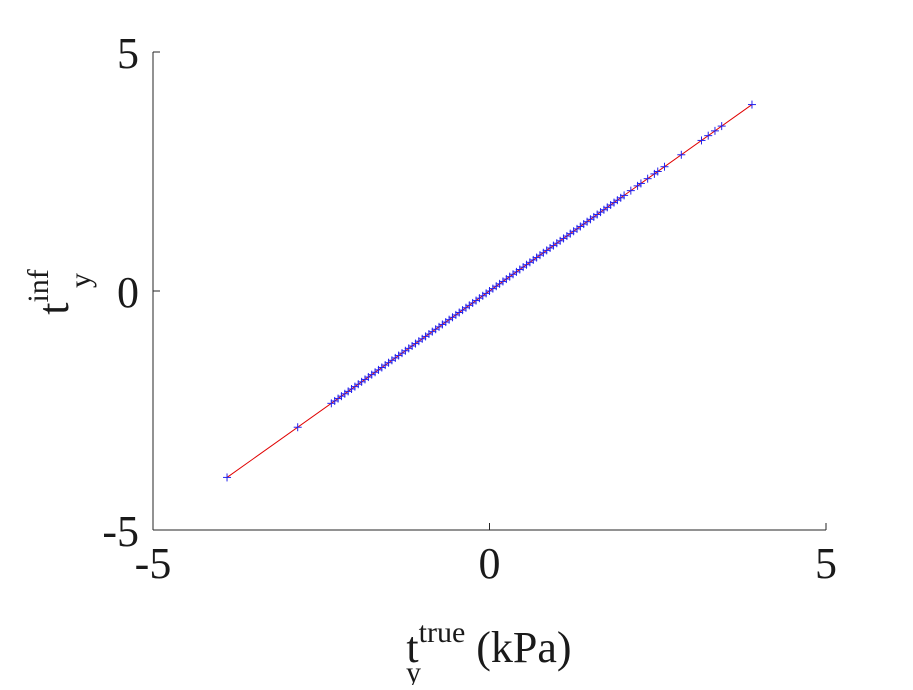 The image size is (913, 690). Describe the element at coordinates (442, 632) in the screenshot. I see `x-axis-label-superscript: true` at that location.